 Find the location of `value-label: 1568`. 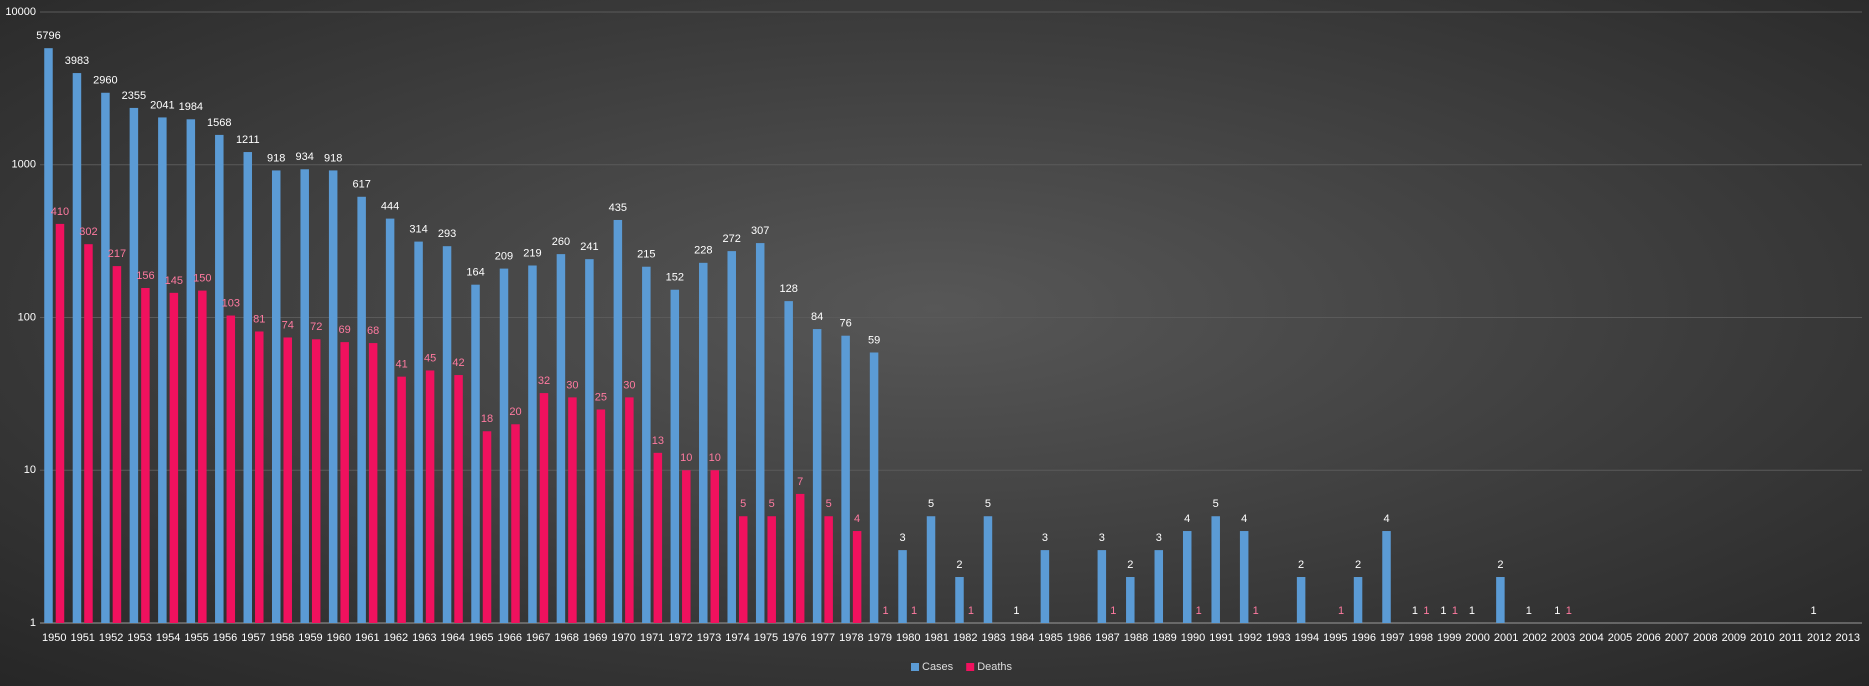

value-label: 1568 is located at coordinates (219, 123).